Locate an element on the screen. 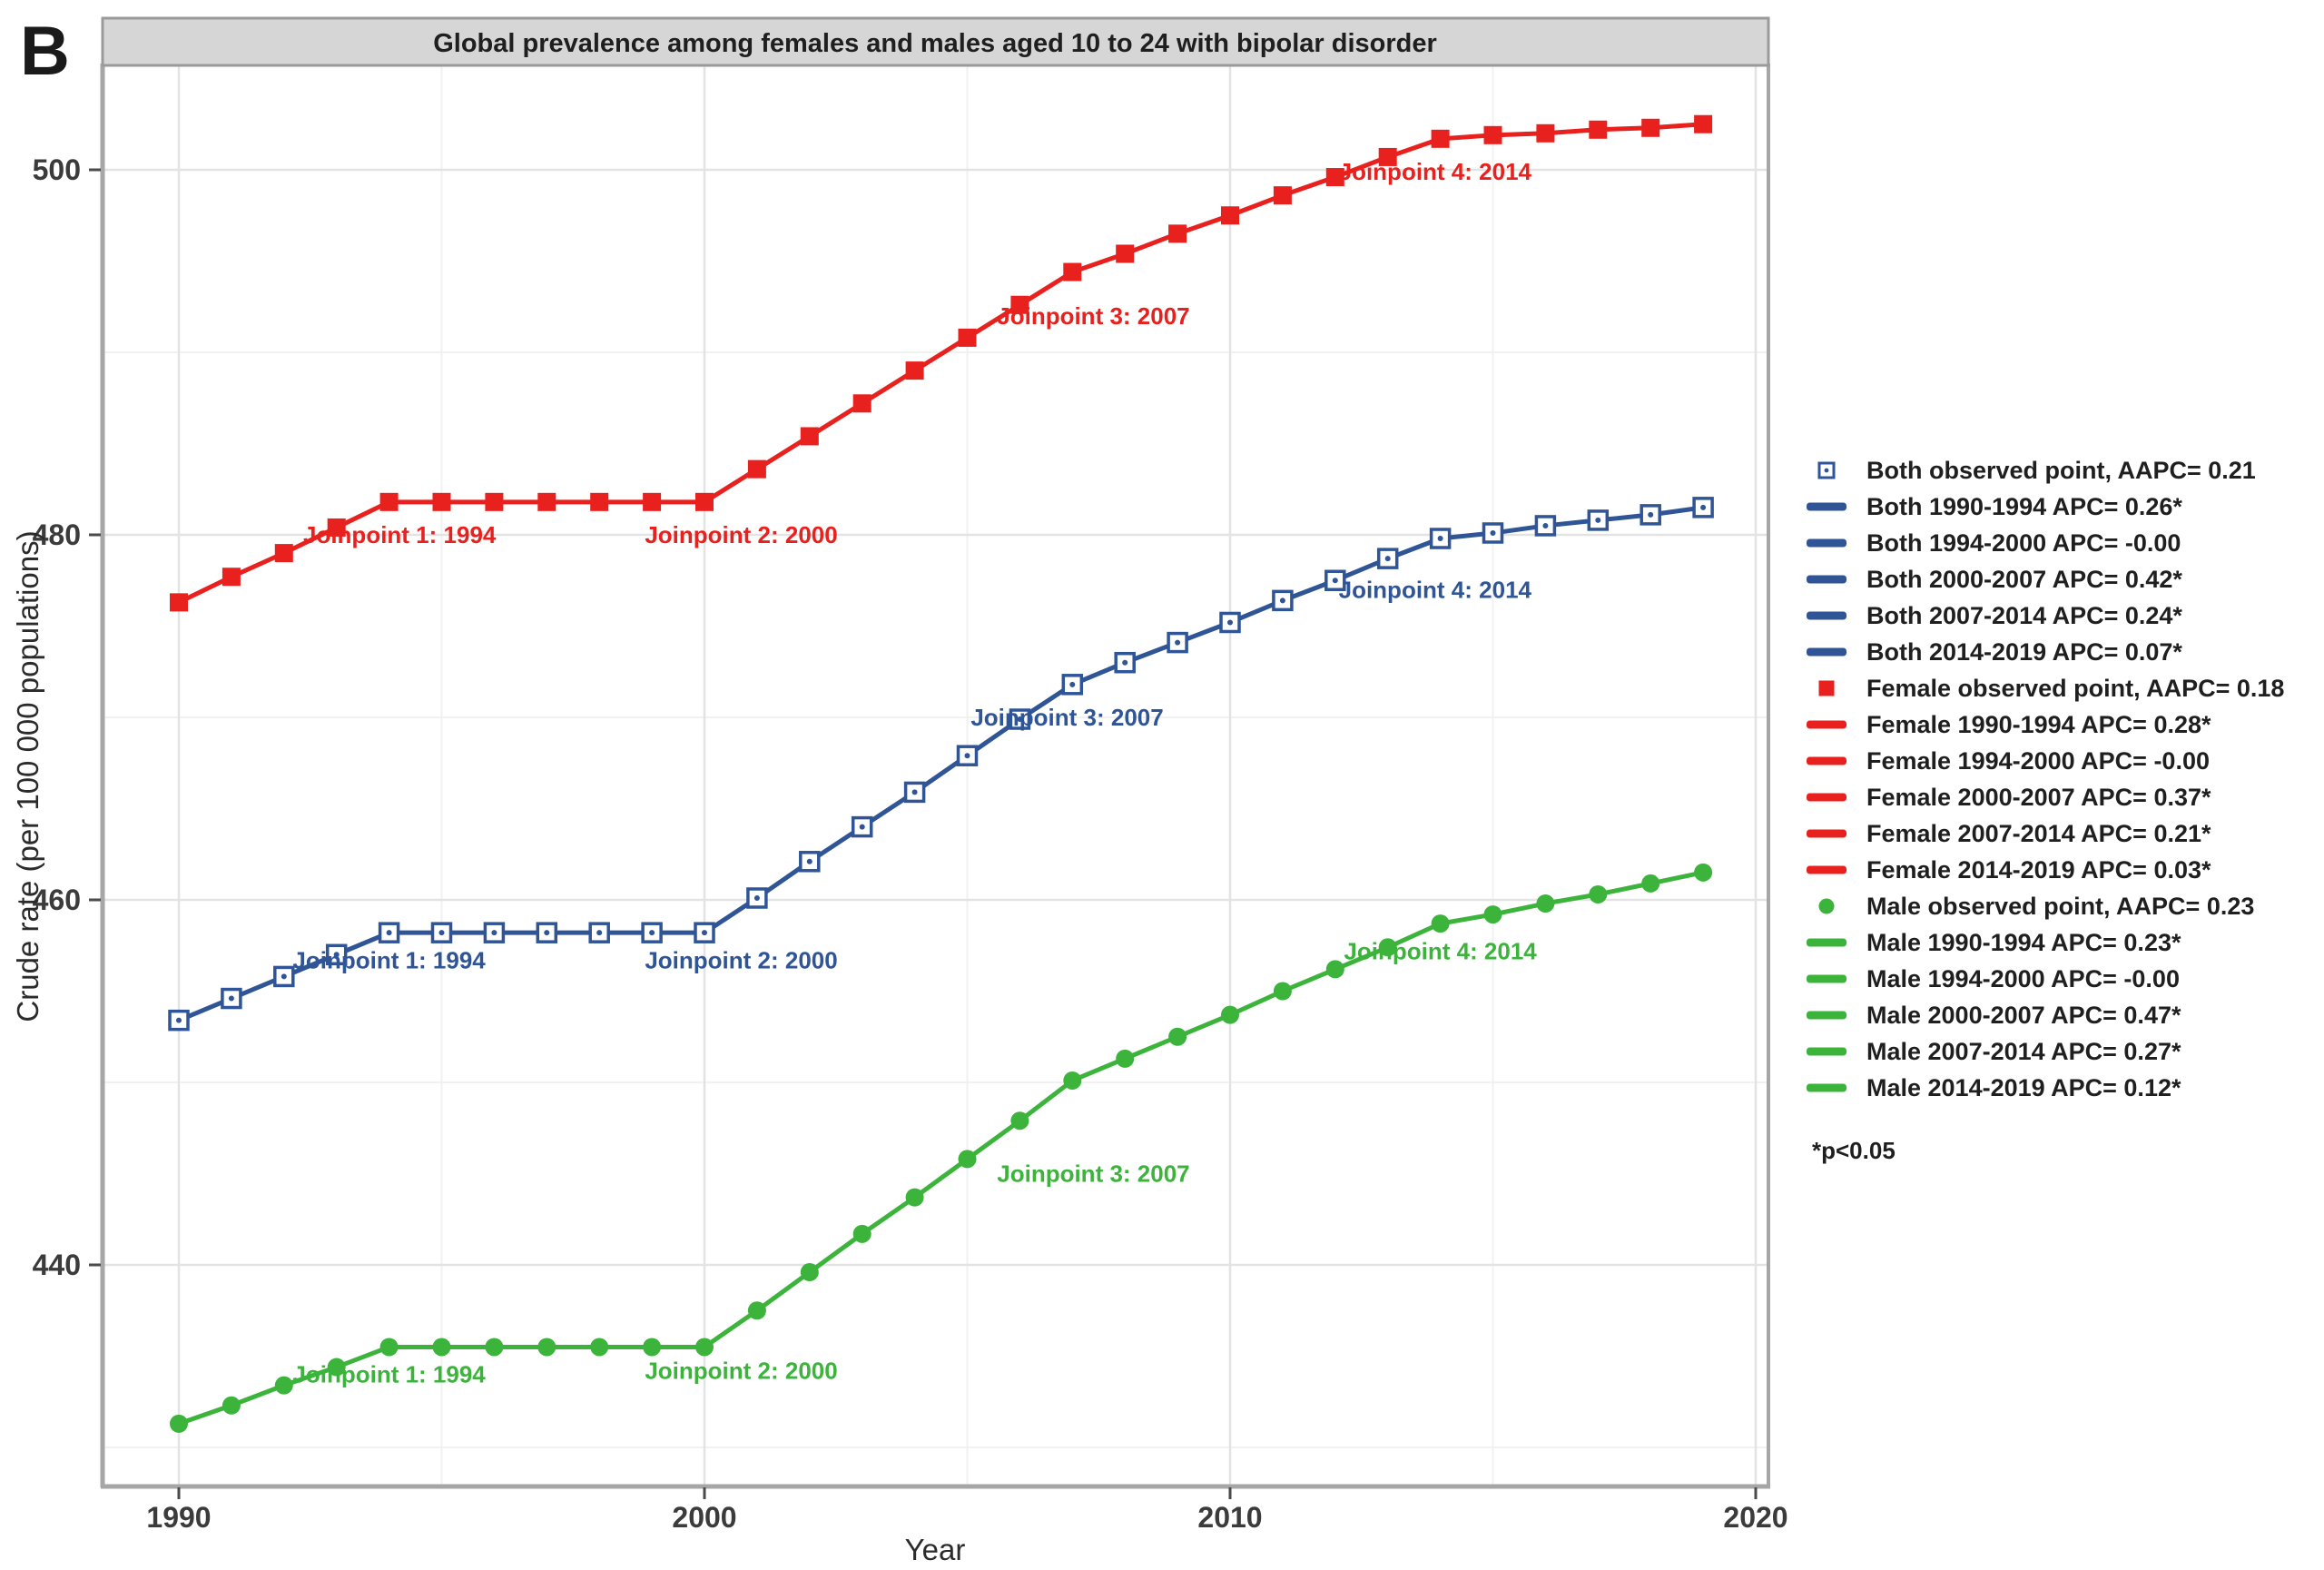  legend-item-label: Female observed point, AAPC= 0.18 is located at coordinates (2075, 689).